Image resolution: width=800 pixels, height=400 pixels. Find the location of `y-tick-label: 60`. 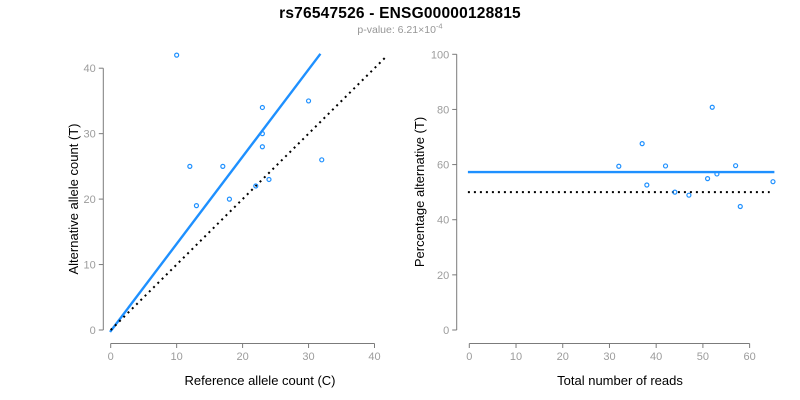

y-tick-label: 60 is located at coordinates (443, 166).